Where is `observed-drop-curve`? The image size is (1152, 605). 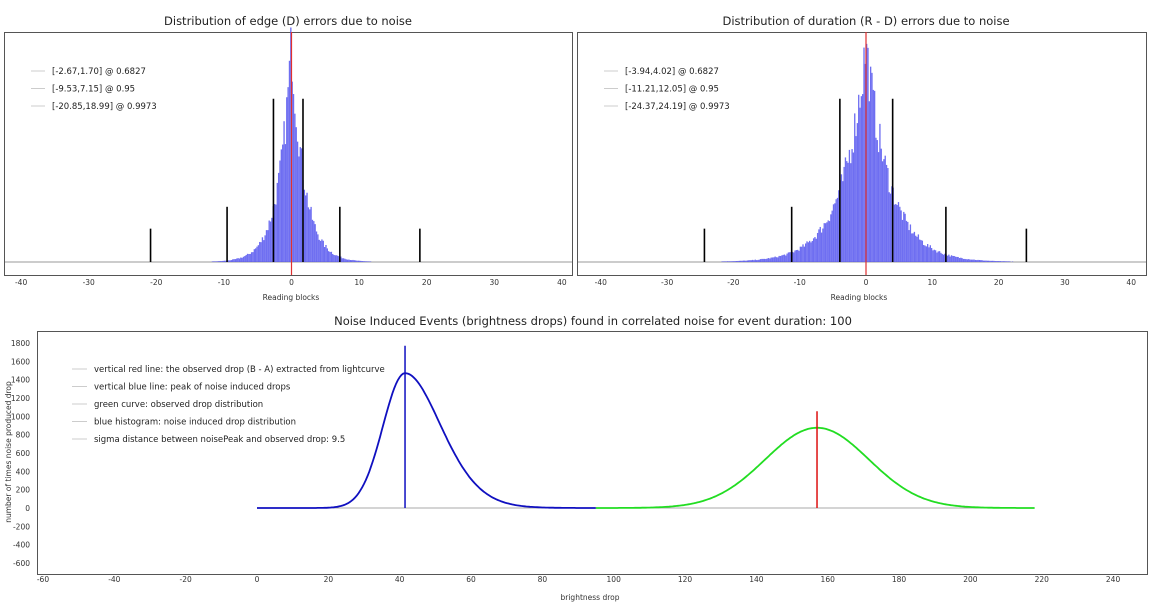
observed-drop-curve is located at coordinates (815, 467).